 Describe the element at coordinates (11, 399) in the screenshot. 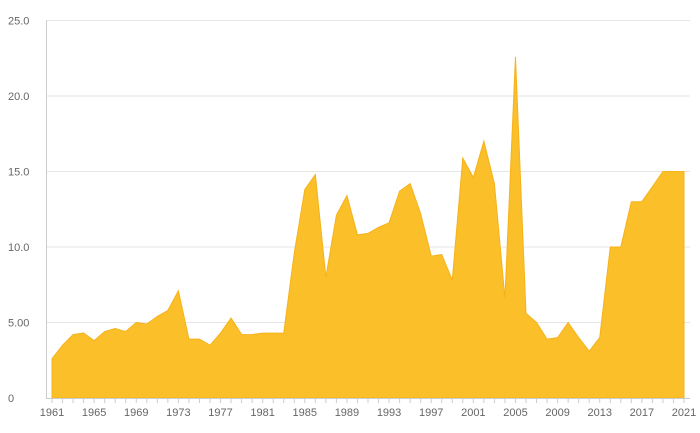

I see `y-tick-label: 0` at that location.